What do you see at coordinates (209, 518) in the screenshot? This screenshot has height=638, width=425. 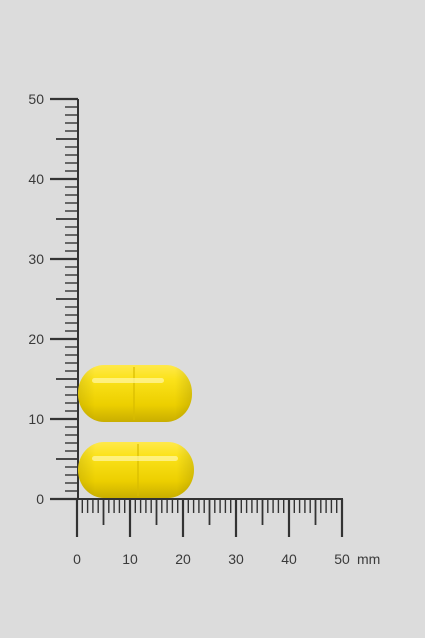 I see `horizontal-ruler-ticks` at bounding box center [209, 518].